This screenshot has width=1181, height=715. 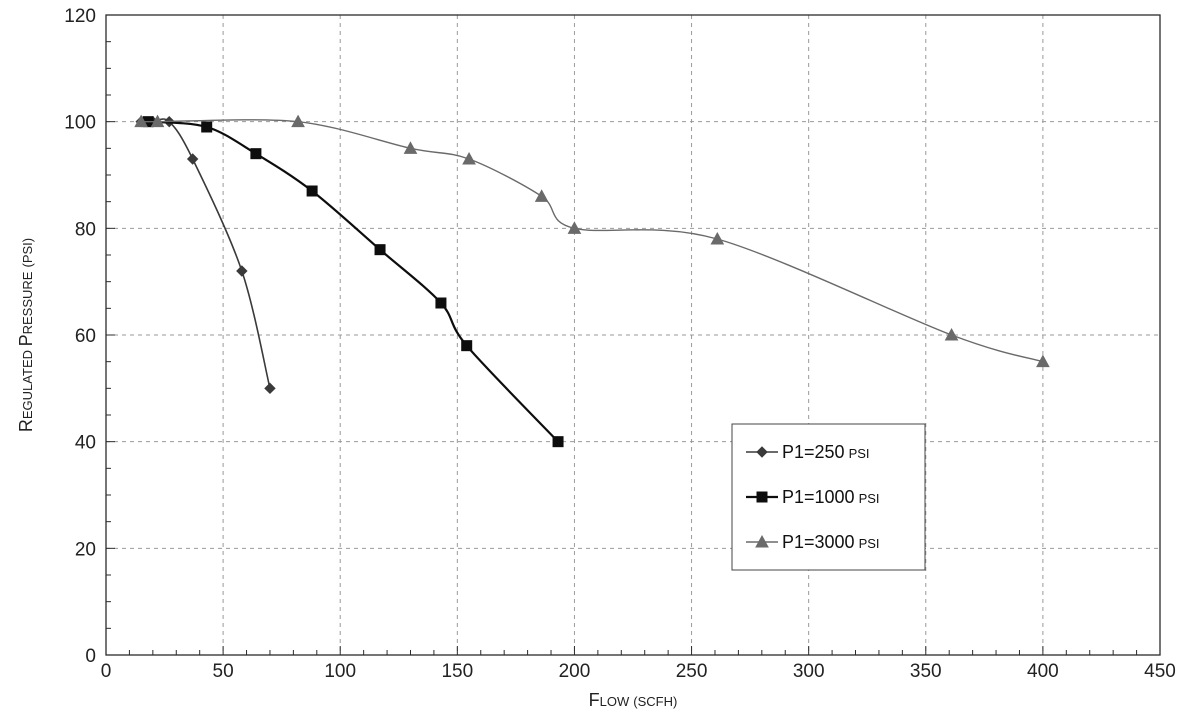 What do you see at coordinates (85, 336) in the screenshot?
I see `y-tick-label: 60` at bounding box center [85, 336].